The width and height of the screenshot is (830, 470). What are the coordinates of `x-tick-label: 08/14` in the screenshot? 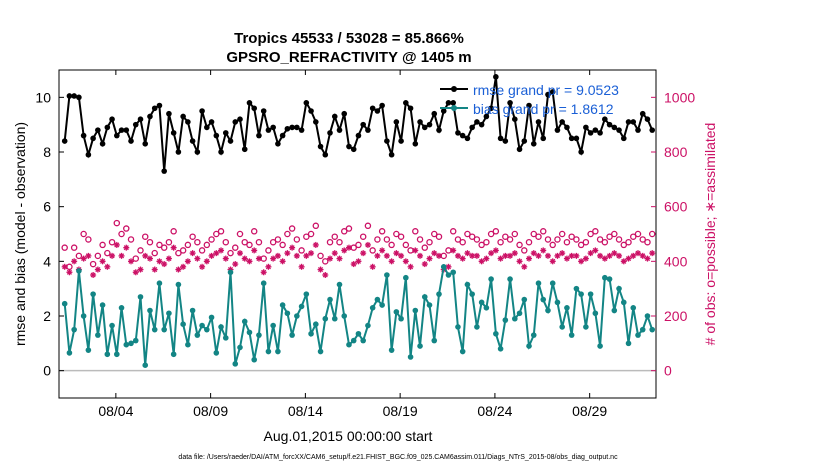 It's located at (305, 411).